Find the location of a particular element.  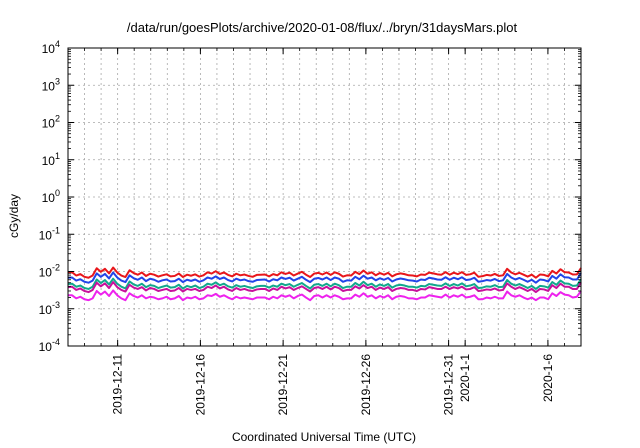

y-tick-label: 10⁻¹ is located at coordinates (49, 233).